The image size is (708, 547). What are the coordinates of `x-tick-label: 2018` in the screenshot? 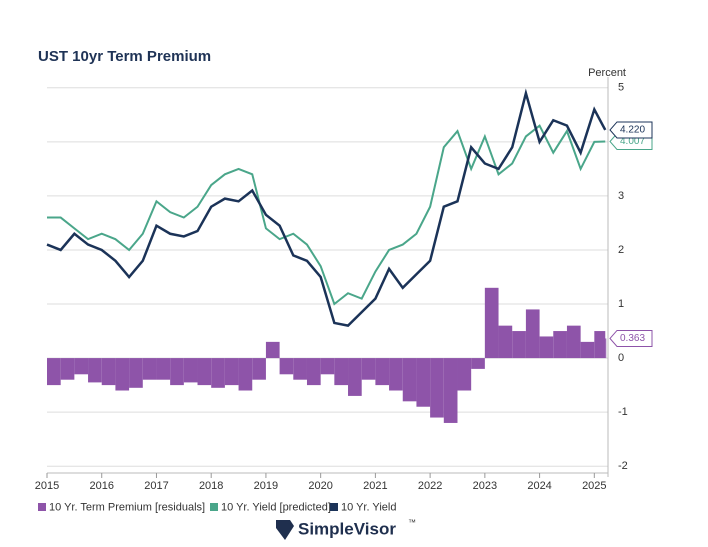 It's located at (211, 486).